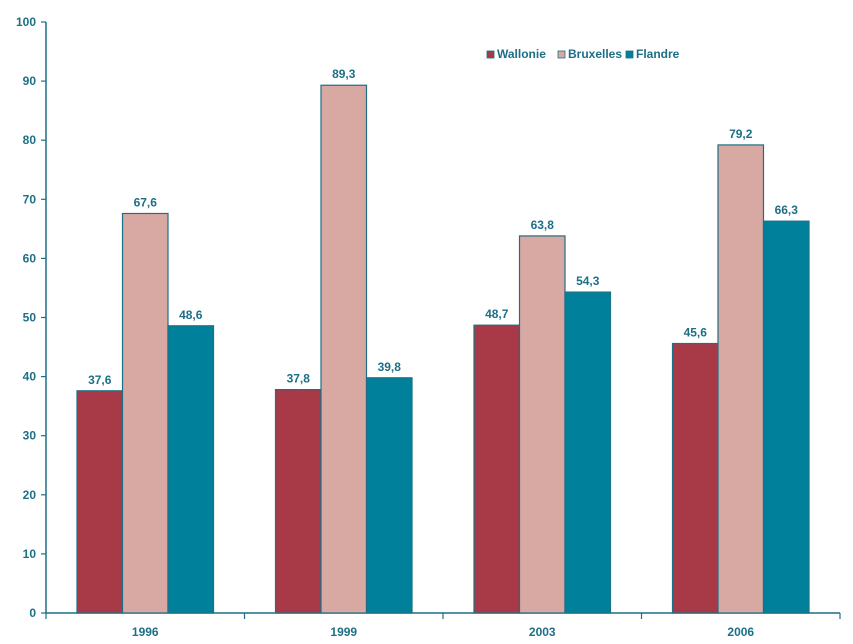 The height and width of the screenshot is (644, 853). What do you see at coordinates (344, 349) in the screenshot?
I see `bar-bruxelles-1999` at bounding box center [344, 349].